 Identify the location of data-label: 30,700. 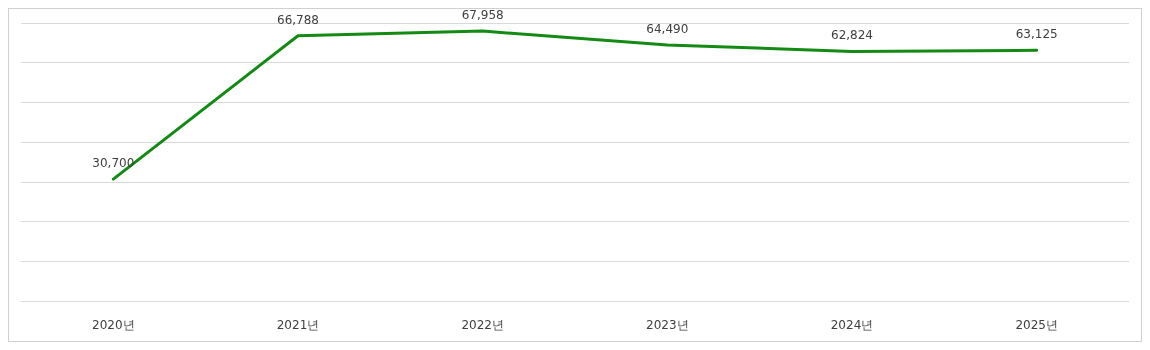
(113, 163).